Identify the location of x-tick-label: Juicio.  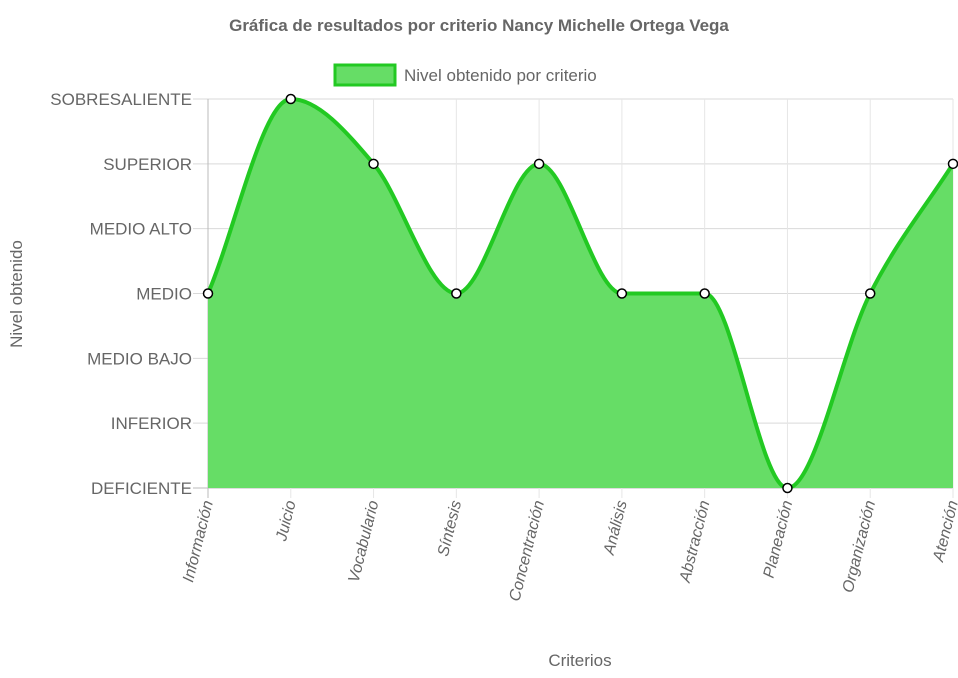
(286, 521).